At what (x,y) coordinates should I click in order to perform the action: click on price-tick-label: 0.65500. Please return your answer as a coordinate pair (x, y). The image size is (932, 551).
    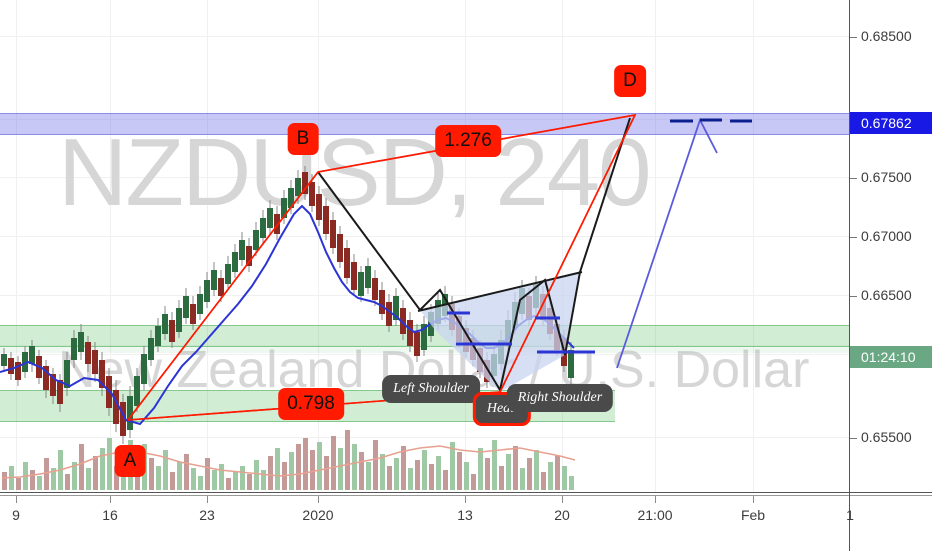
    Looking at the image, I should click on (886, 437).